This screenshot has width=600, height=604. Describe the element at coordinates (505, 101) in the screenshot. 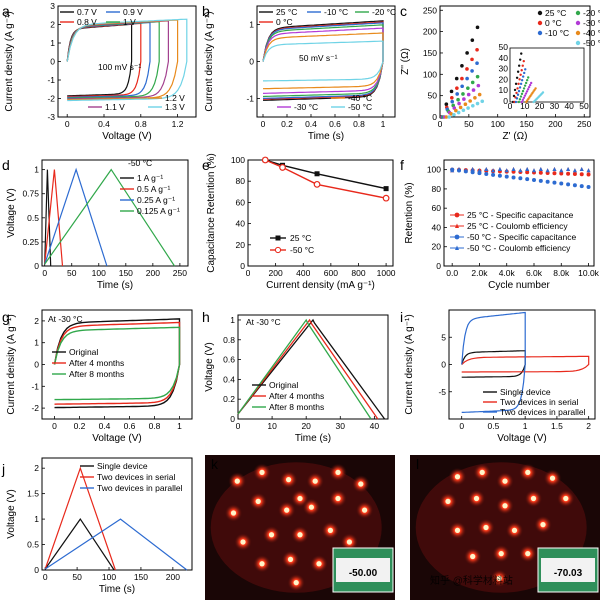

I see `inset-y-tick-label: 0` at that location.